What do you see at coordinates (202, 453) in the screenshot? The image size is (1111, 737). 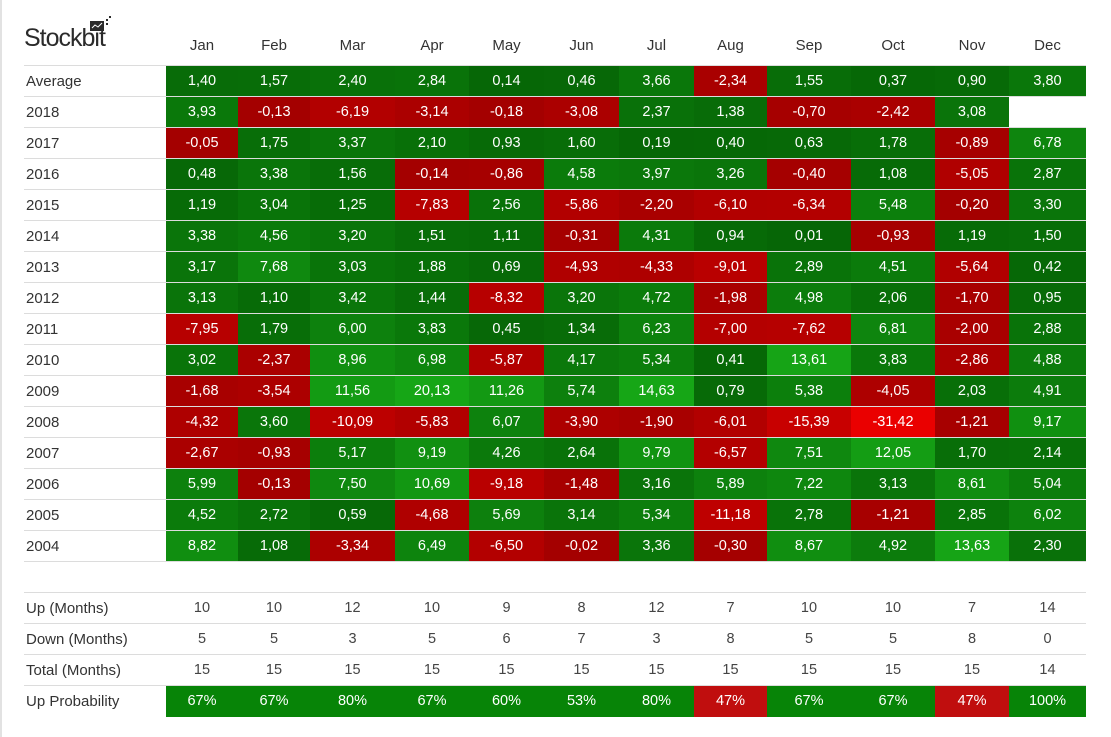 I see `heatmap-row-cell-jan: -2,67` at bounding box center [202, 453].